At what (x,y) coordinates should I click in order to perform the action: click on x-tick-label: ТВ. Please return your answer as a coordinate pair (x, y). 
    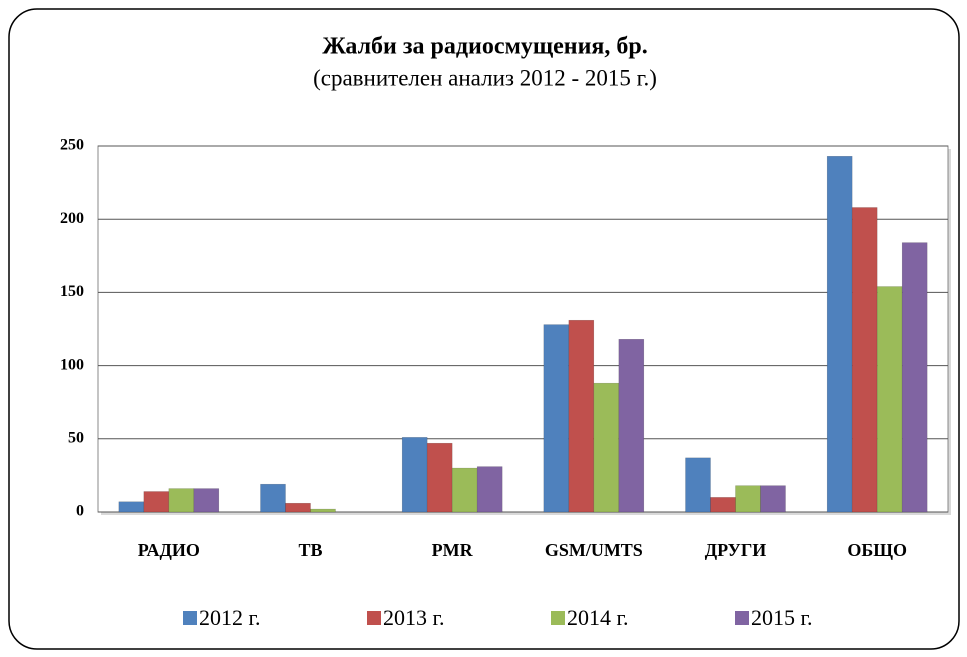
    Looking at the image, I should click on (310, 550).